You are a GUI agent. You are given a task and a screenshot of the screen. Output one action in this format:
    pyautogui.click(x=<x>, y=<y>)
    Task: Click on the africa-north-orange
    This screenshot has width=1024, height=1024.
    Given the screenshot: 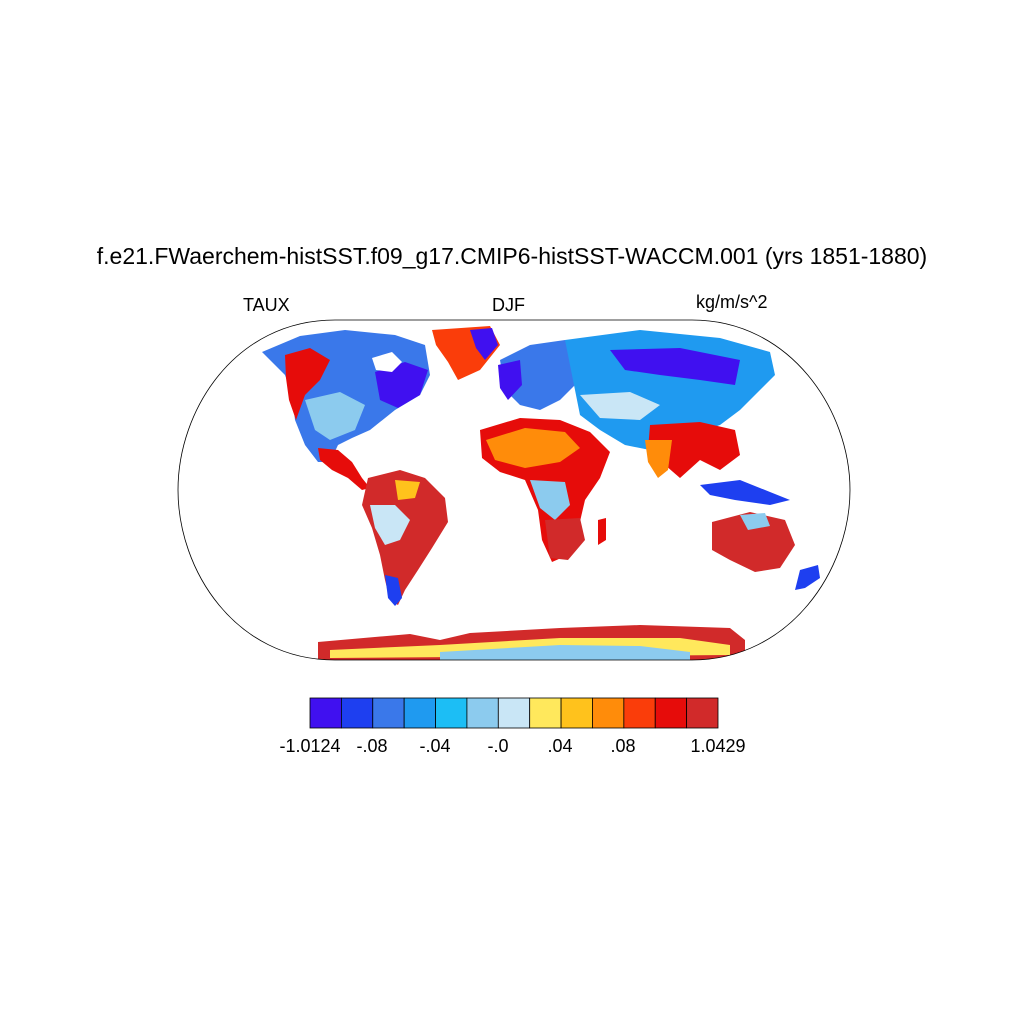 What is the action you would take?
    pyautogui.click(x=533, y=448)
    